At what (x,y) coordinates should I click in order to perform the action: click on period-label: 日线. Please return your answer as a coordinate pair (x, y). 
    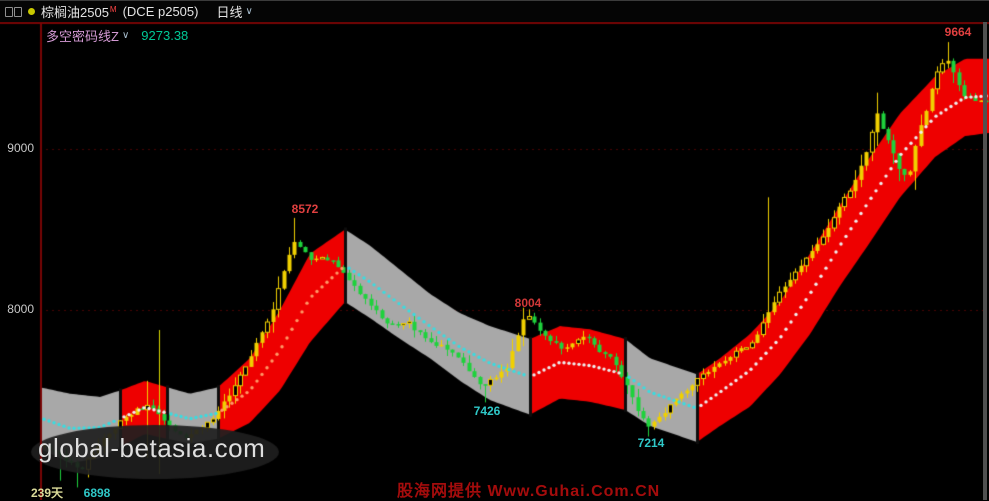
    Looking at the image, I should click on (229, 12).